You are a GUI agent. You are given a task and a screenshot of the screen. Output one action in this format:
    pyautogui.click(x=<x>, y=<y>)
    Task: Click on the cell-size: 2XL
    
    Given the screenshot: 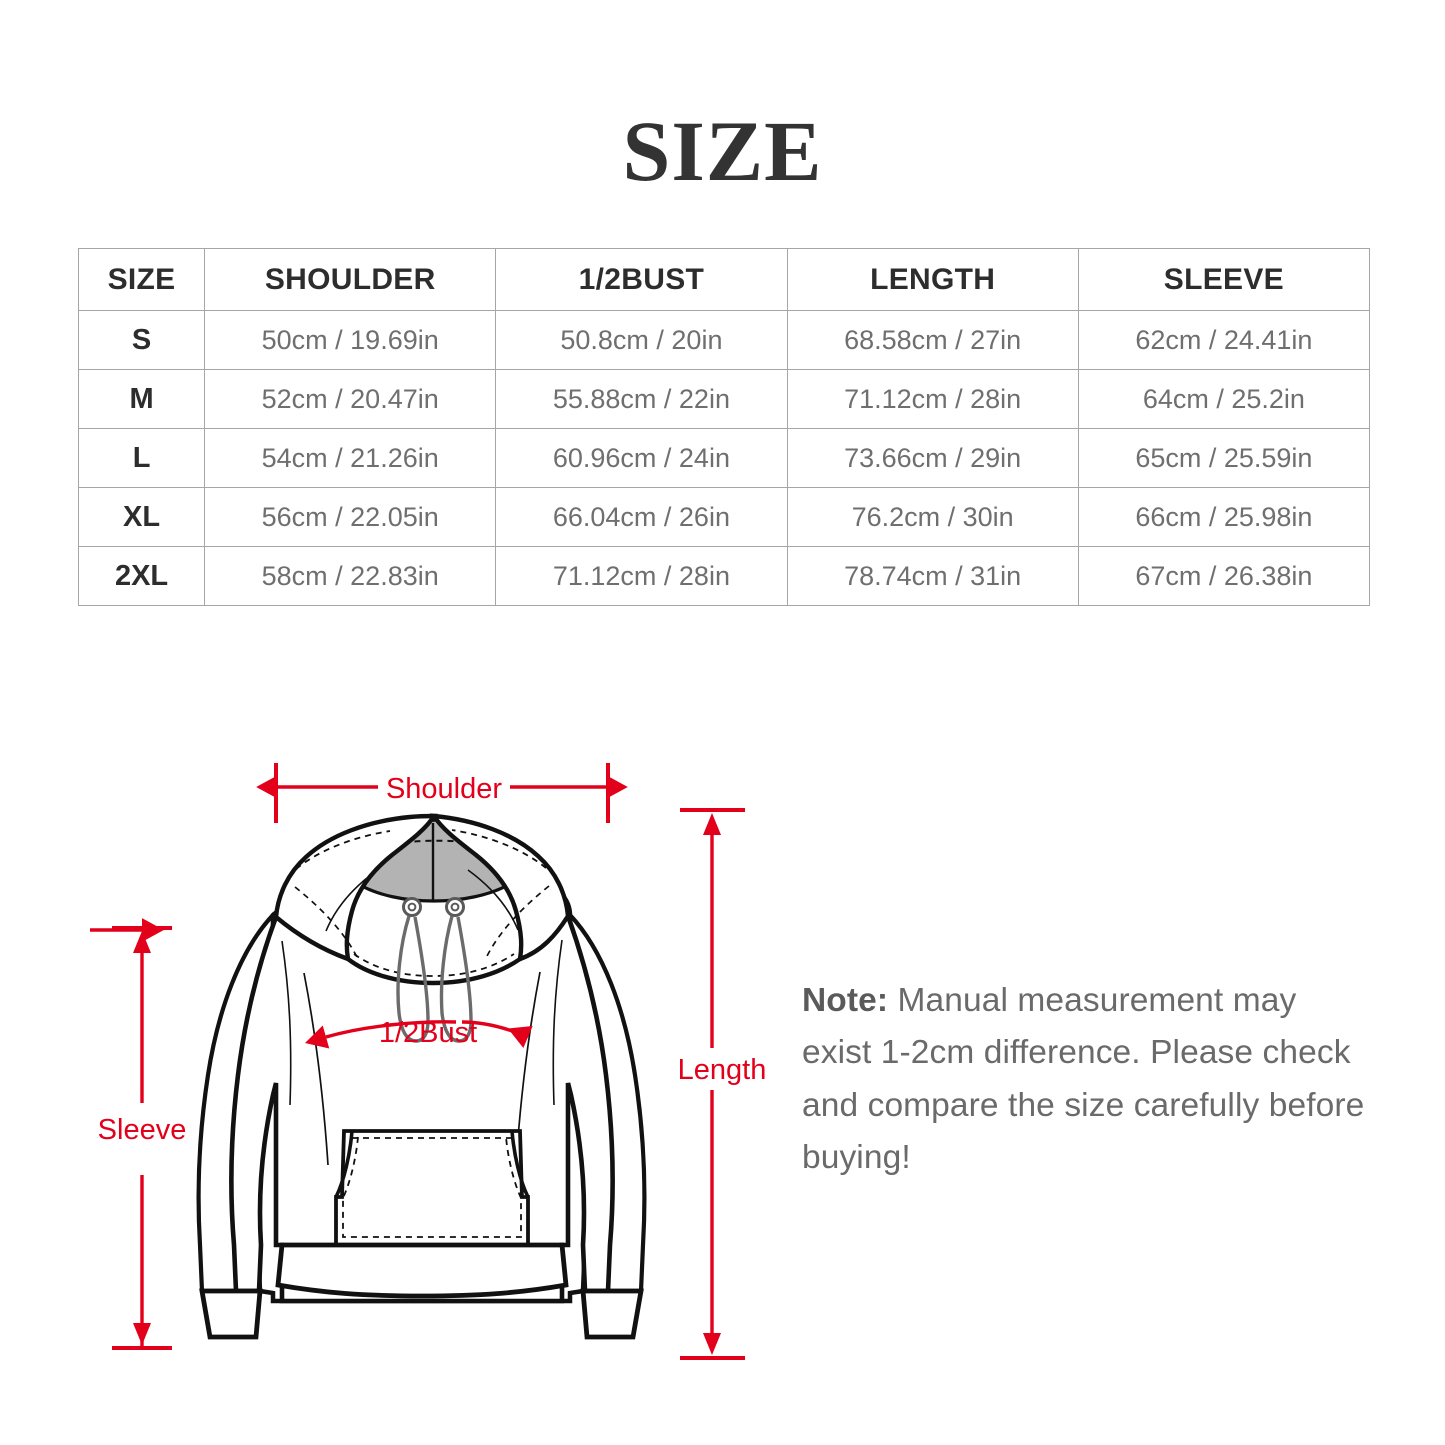 What is the action you would take?
    pyautogui.click(x=141, y=576)
    